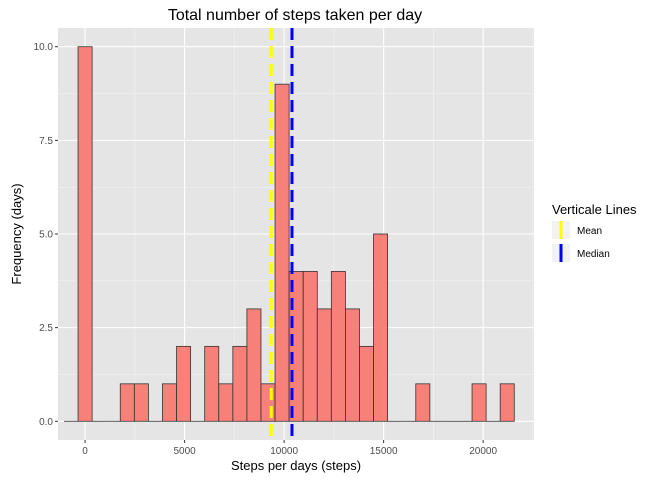 The width and height of the screenshot is (672, 480). Describe the element at coordinates (295, 15) in the screenshot. I see `chart-title: Total number of steps taken per day` at that location.